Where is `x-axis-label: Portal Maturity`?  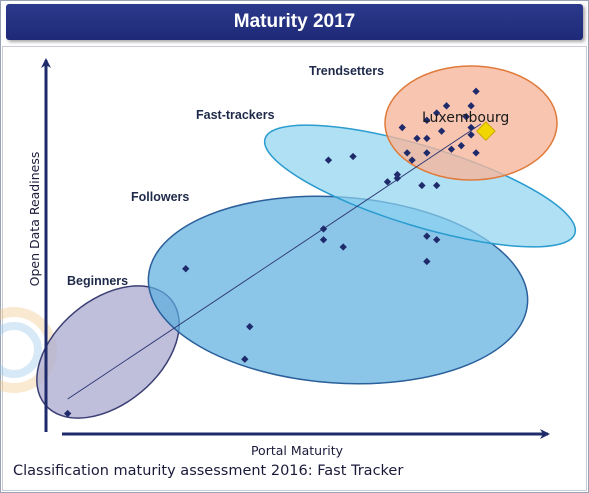
x-axis-label: Portal Maturity is located at coordinates (297, 450).